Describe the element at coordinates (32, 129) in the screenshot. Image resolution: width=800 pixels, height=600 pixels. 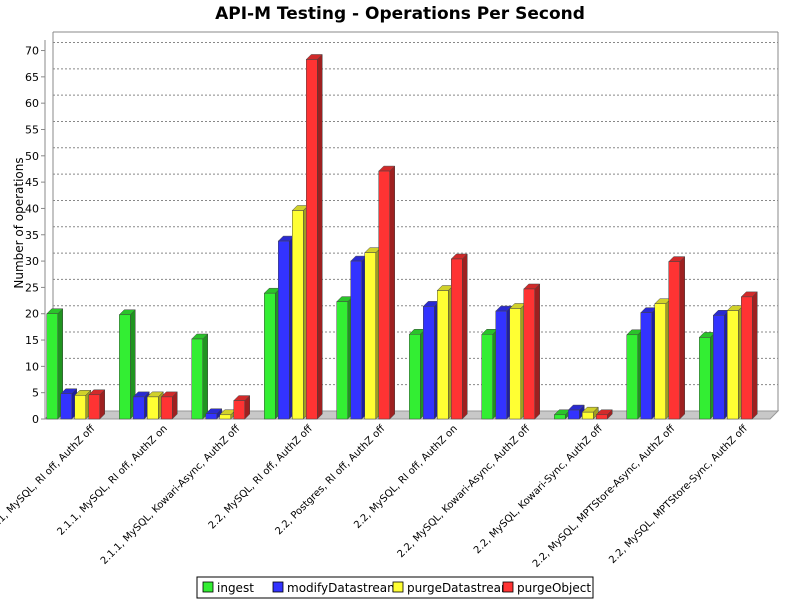
I see `y-tick-label: 55` at that location.